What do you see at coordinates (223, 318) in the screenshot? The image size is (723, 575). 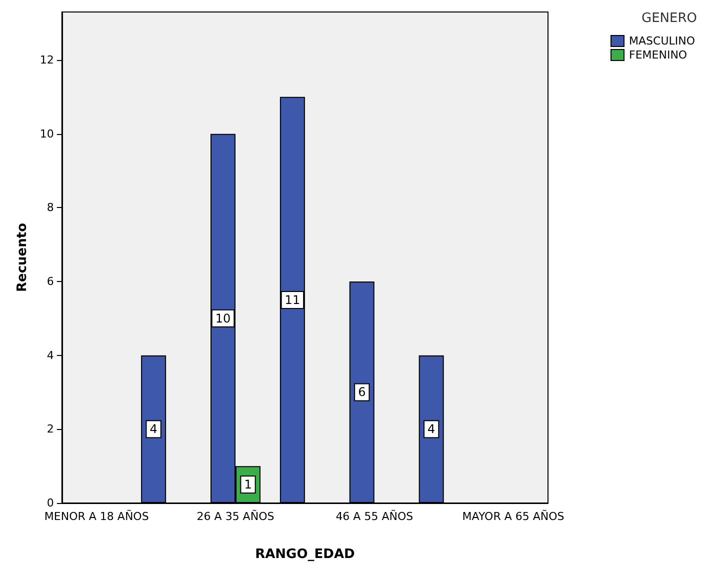 I see `data-label: 10` at bounding box center [223, 318].